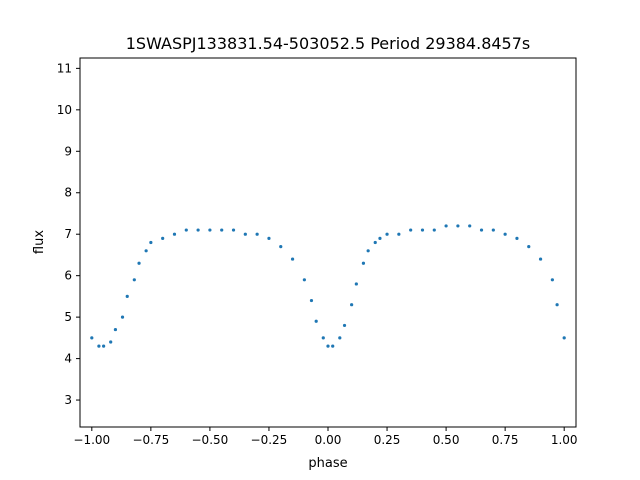 This screenshot has height=480, width=640. Describe the element at coordinates (91, 440) in the screenshot. I see `x-tick-label: −1.00` at that location.